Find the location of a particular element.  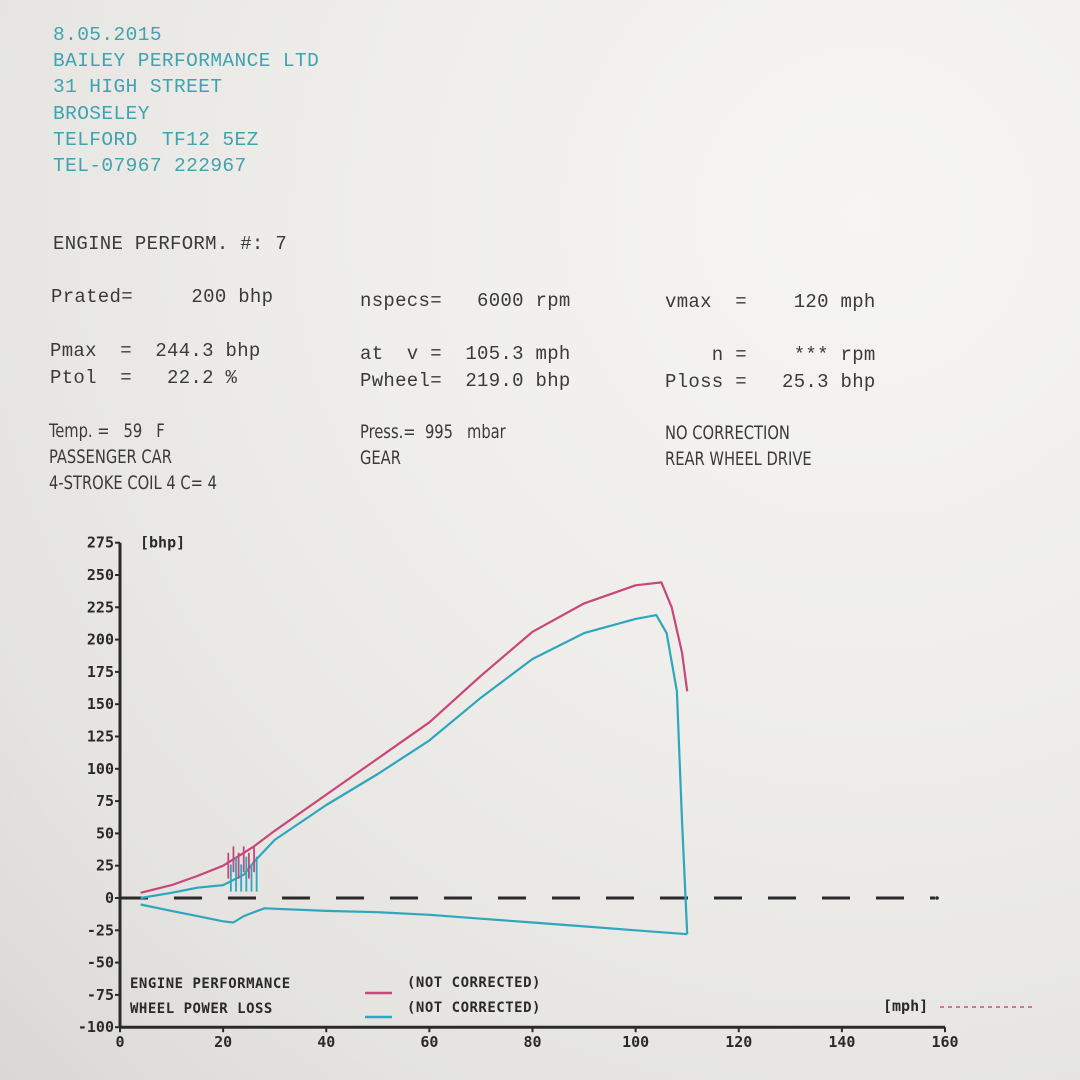

x-tick-label: 160 is located at coordinates (944, 1042).